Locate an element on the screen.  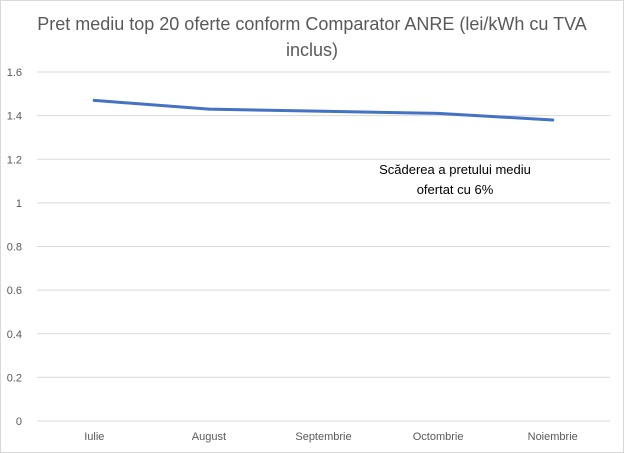
y-tick-label: 0 is located at coordinates (19, 422).